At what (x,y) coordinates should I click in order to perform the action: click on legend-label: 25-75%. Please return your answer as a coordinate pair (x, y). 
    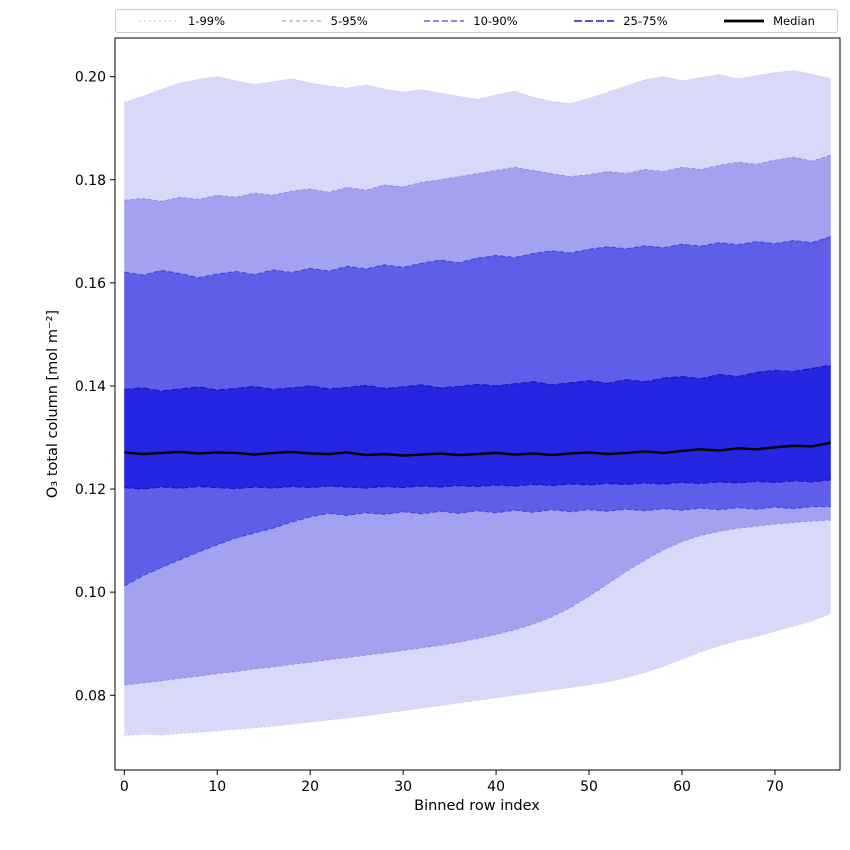
    Looking at the image, I should click on (645, 21).